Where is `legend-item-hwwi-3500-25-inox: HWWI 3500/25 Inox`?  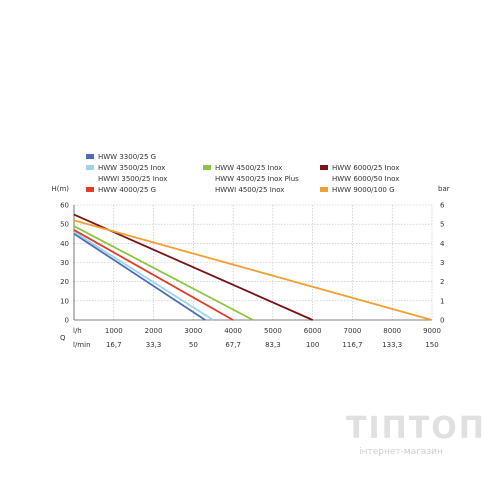
legend-item-hwwi-3500-25-inox: HWWI 3500/25 Inox is located at coordinates (126, 179).